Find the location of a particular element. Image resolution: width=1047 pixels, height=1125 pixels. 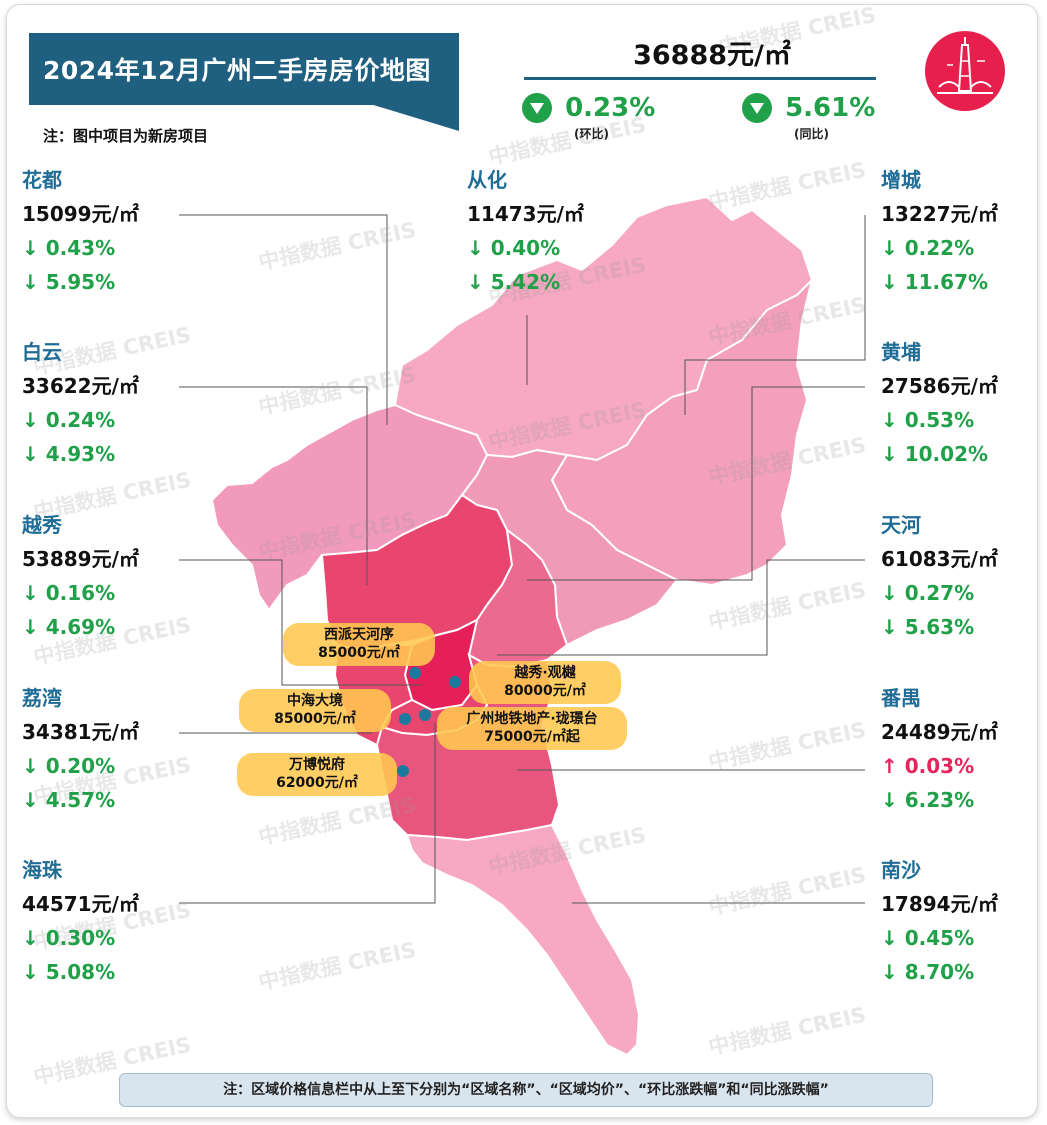

yoy-summary: 5.61% (同比) is located at coordinates (827, 117).